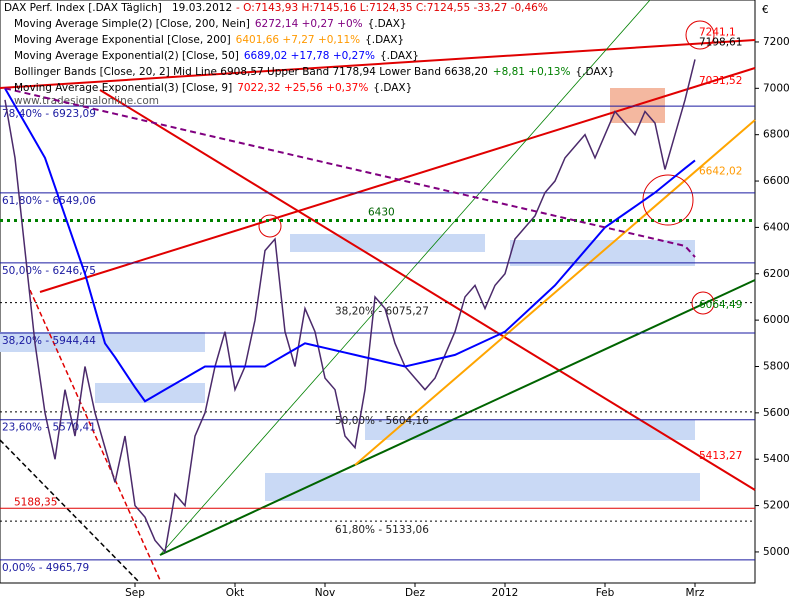 This screenshot has width=800, height=600. What do you see at coordinates (415, 593) in the screenshot?
I see `x-tick-label: Dez` at bounding box center [415, 593].